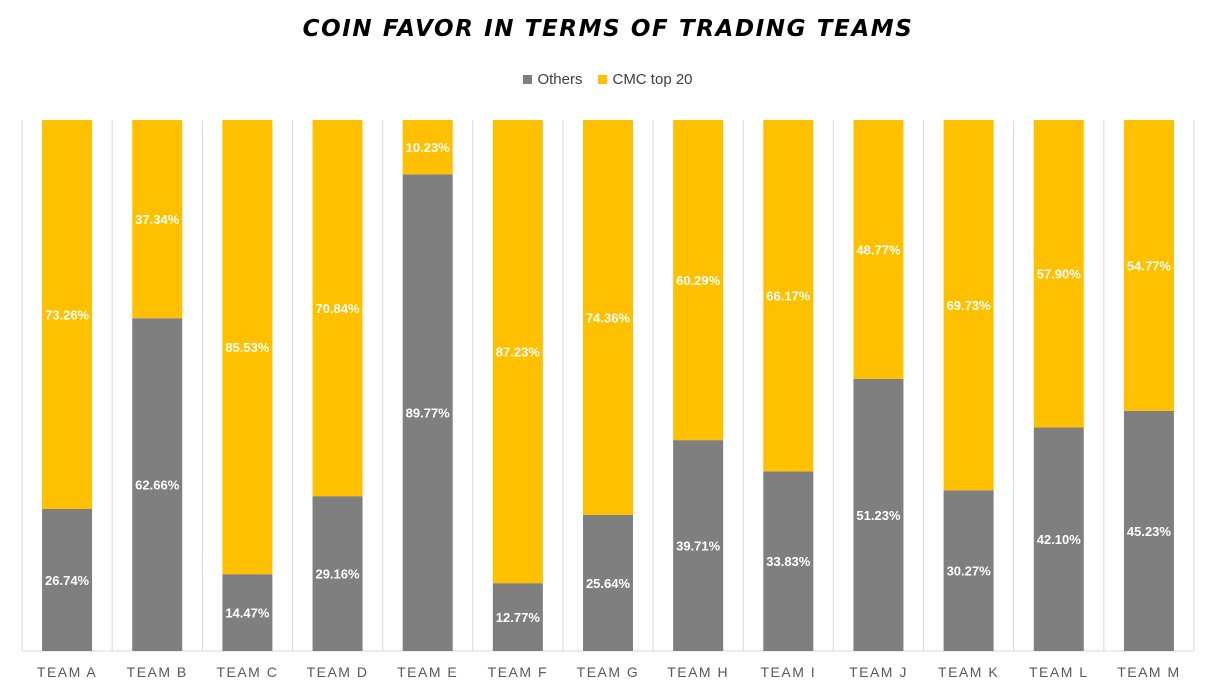 The image size is (1216, 694). I want to click on bar-others-team-f, so click(517, 617).